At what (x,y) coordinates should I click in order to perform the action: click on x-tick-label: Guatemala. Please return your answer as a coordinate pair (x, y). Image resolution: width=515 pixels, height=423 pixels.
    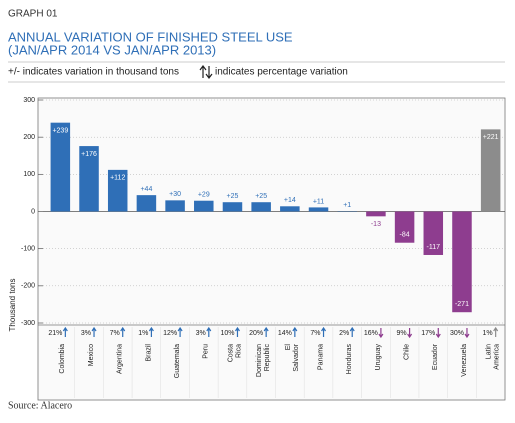
    Looking at the image, I should click on (177, 361).